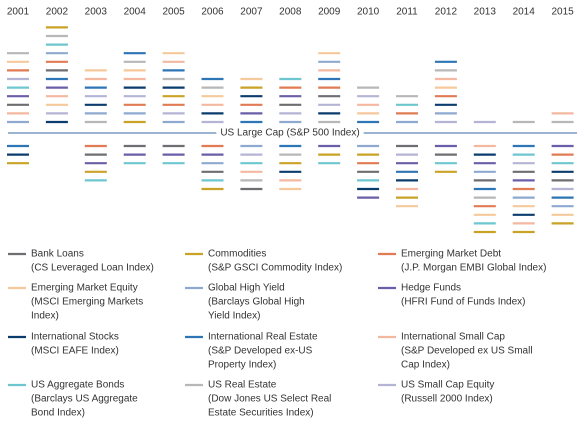  What do you see at coordinates (260, 351) in the screenshot?
I see `legend-index: (S&P Developed ex-US` at bounding box center [260, 351].